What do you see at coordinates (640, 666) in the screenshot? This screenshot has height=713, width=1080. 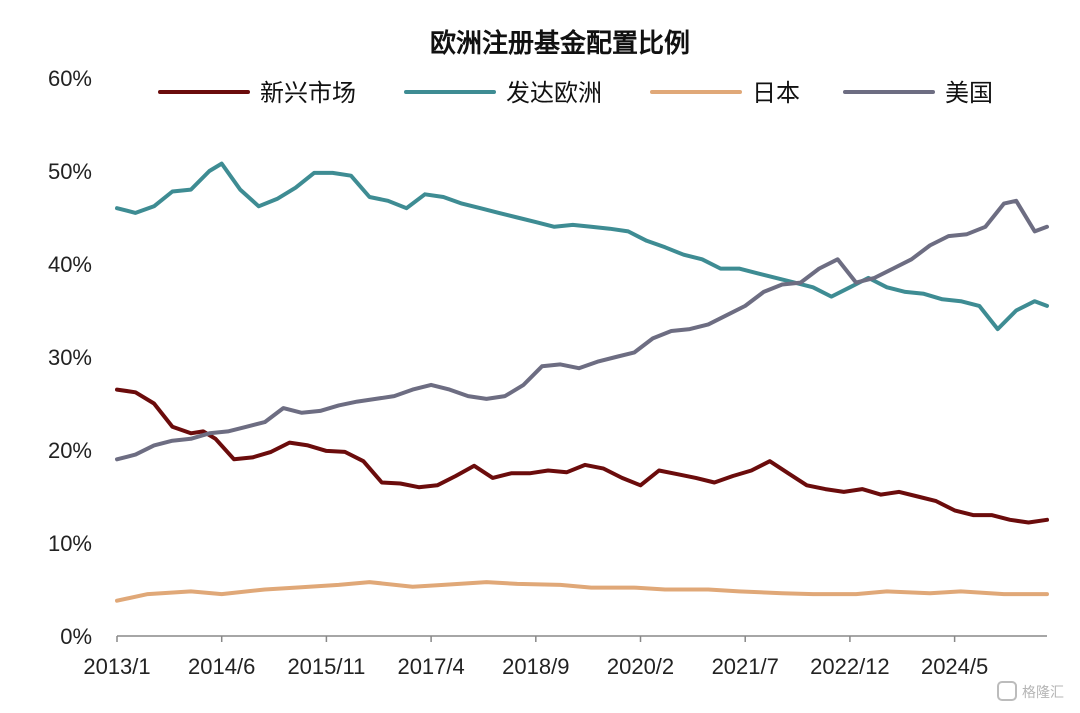 I see `x-tick-label: 2020/2` at bounding box center [640, 666].